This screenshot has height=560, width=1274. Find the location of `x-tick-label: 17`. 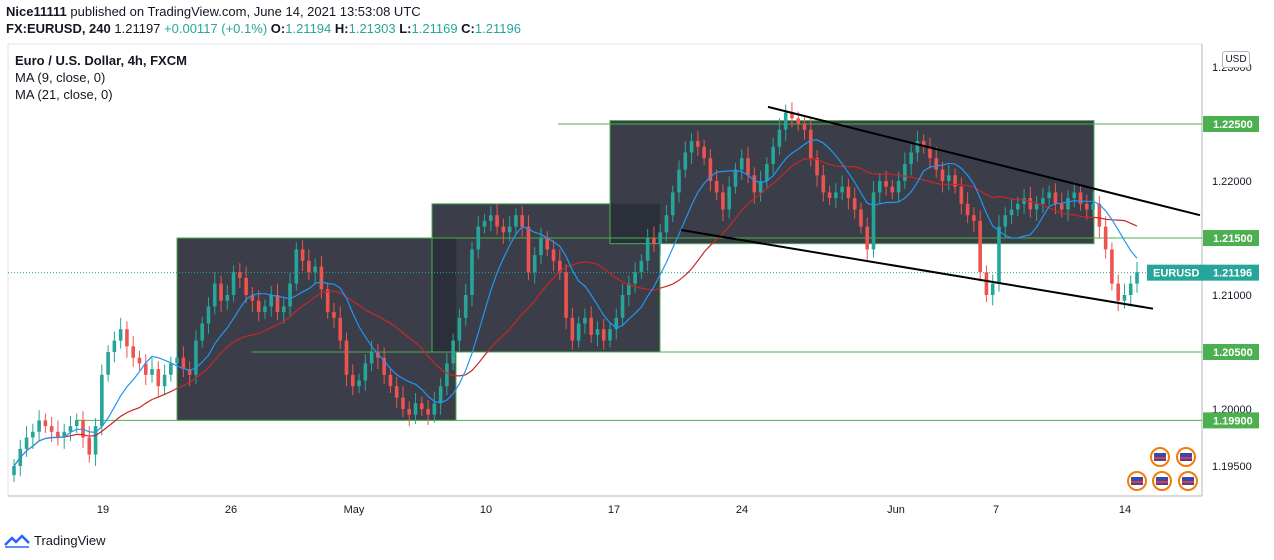

x-tick-label: 17 is located at coordinates (614, 510).